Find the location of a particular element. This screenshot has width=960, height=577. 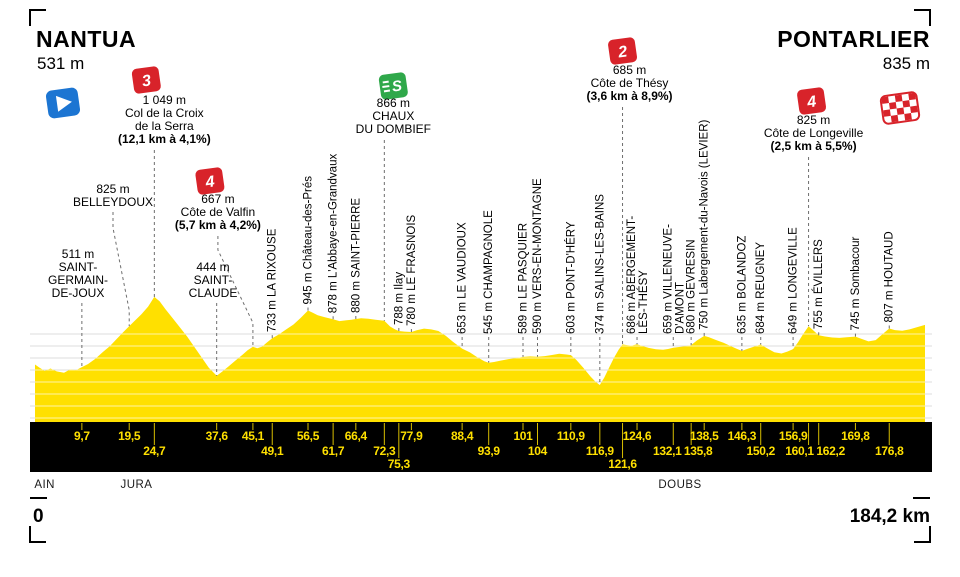

km-marker: 156,9 is located at coordinates (793, 436).